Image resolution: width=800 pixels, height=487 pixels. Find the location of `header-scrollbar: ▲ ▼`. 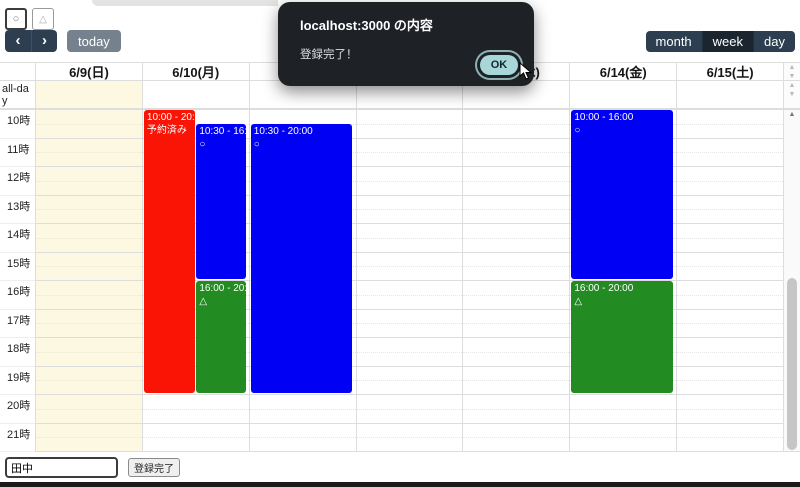

header-scrollbar: ▲ ▼ is located at coordinates (791, 71).